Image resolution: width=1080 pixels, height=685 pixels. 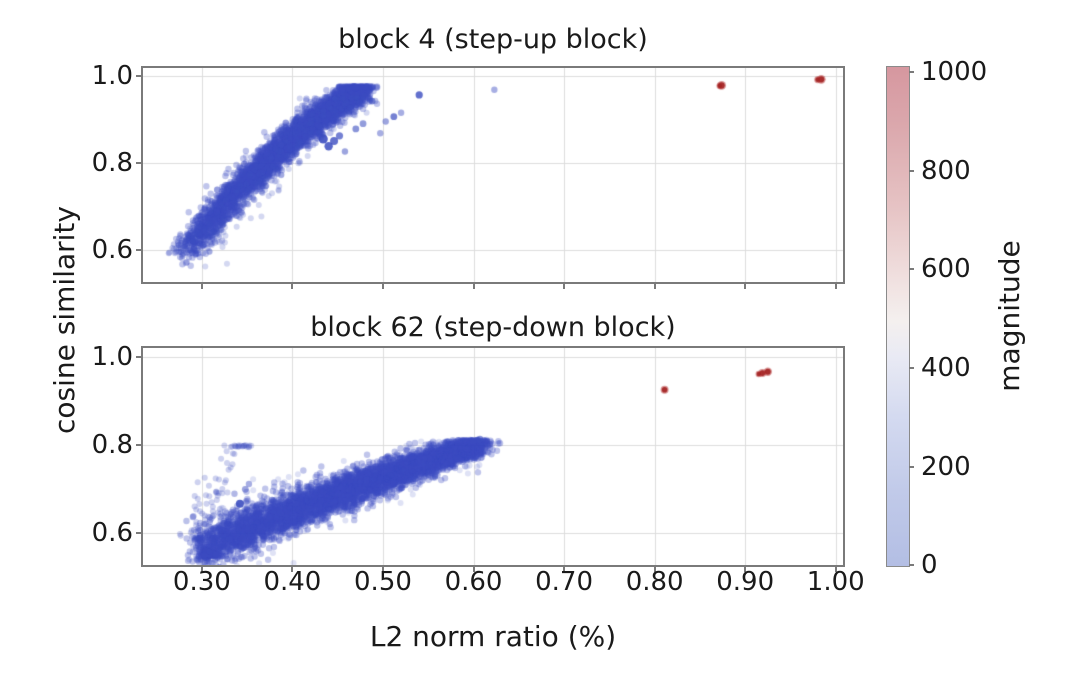 What do you see at coordinates (564, 582) in the screenshot?
I see `x-tick-label: 0.70` at bounding box center [564, 582].